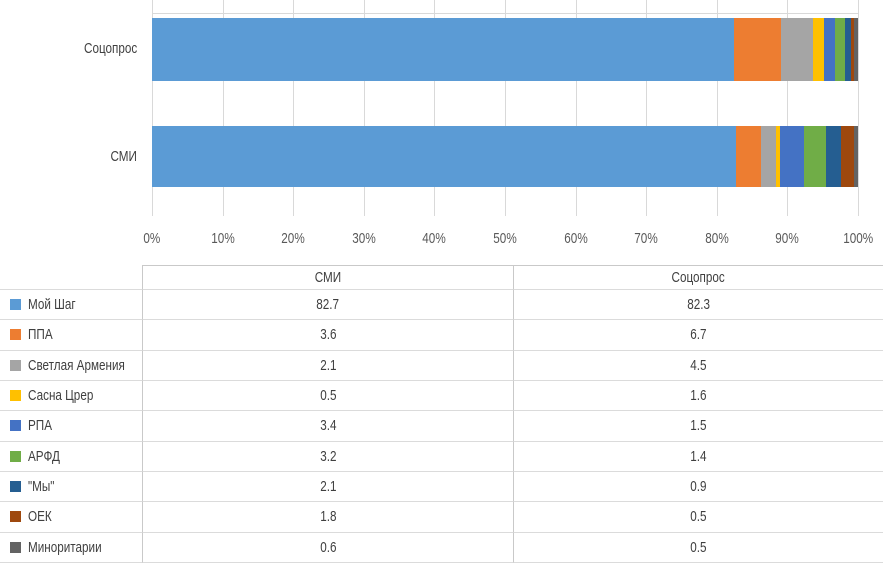 The image size is (883, 563). I want to click on value-text: 0.9, so click(698, 487).